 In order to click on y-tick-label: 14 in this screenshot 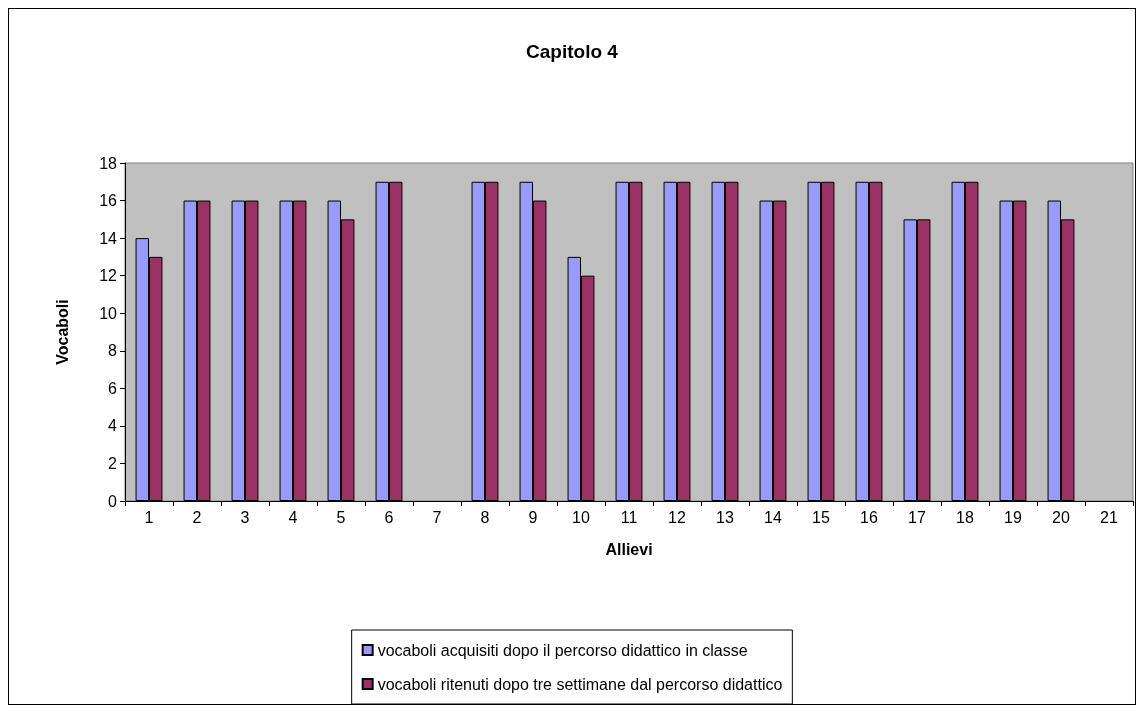, I will do `click(108, 238)`.